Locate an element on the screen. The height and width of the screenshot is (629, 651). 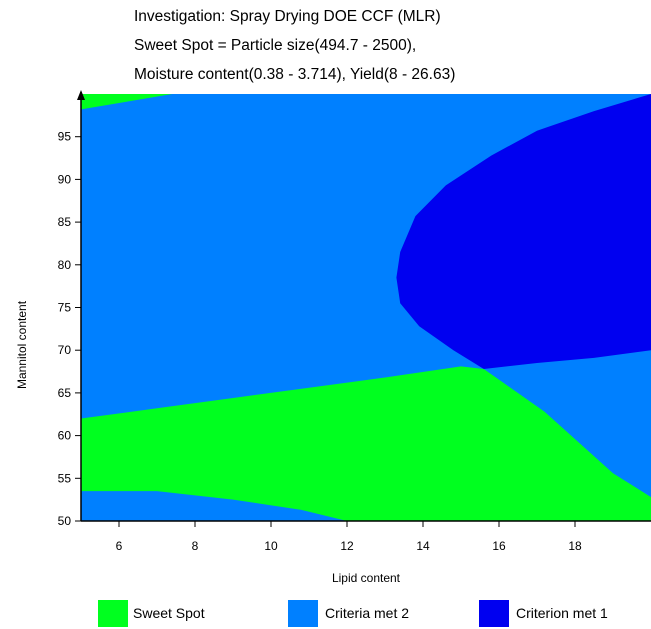
y-tick-label: 75 is located at coordinates (65, 308).